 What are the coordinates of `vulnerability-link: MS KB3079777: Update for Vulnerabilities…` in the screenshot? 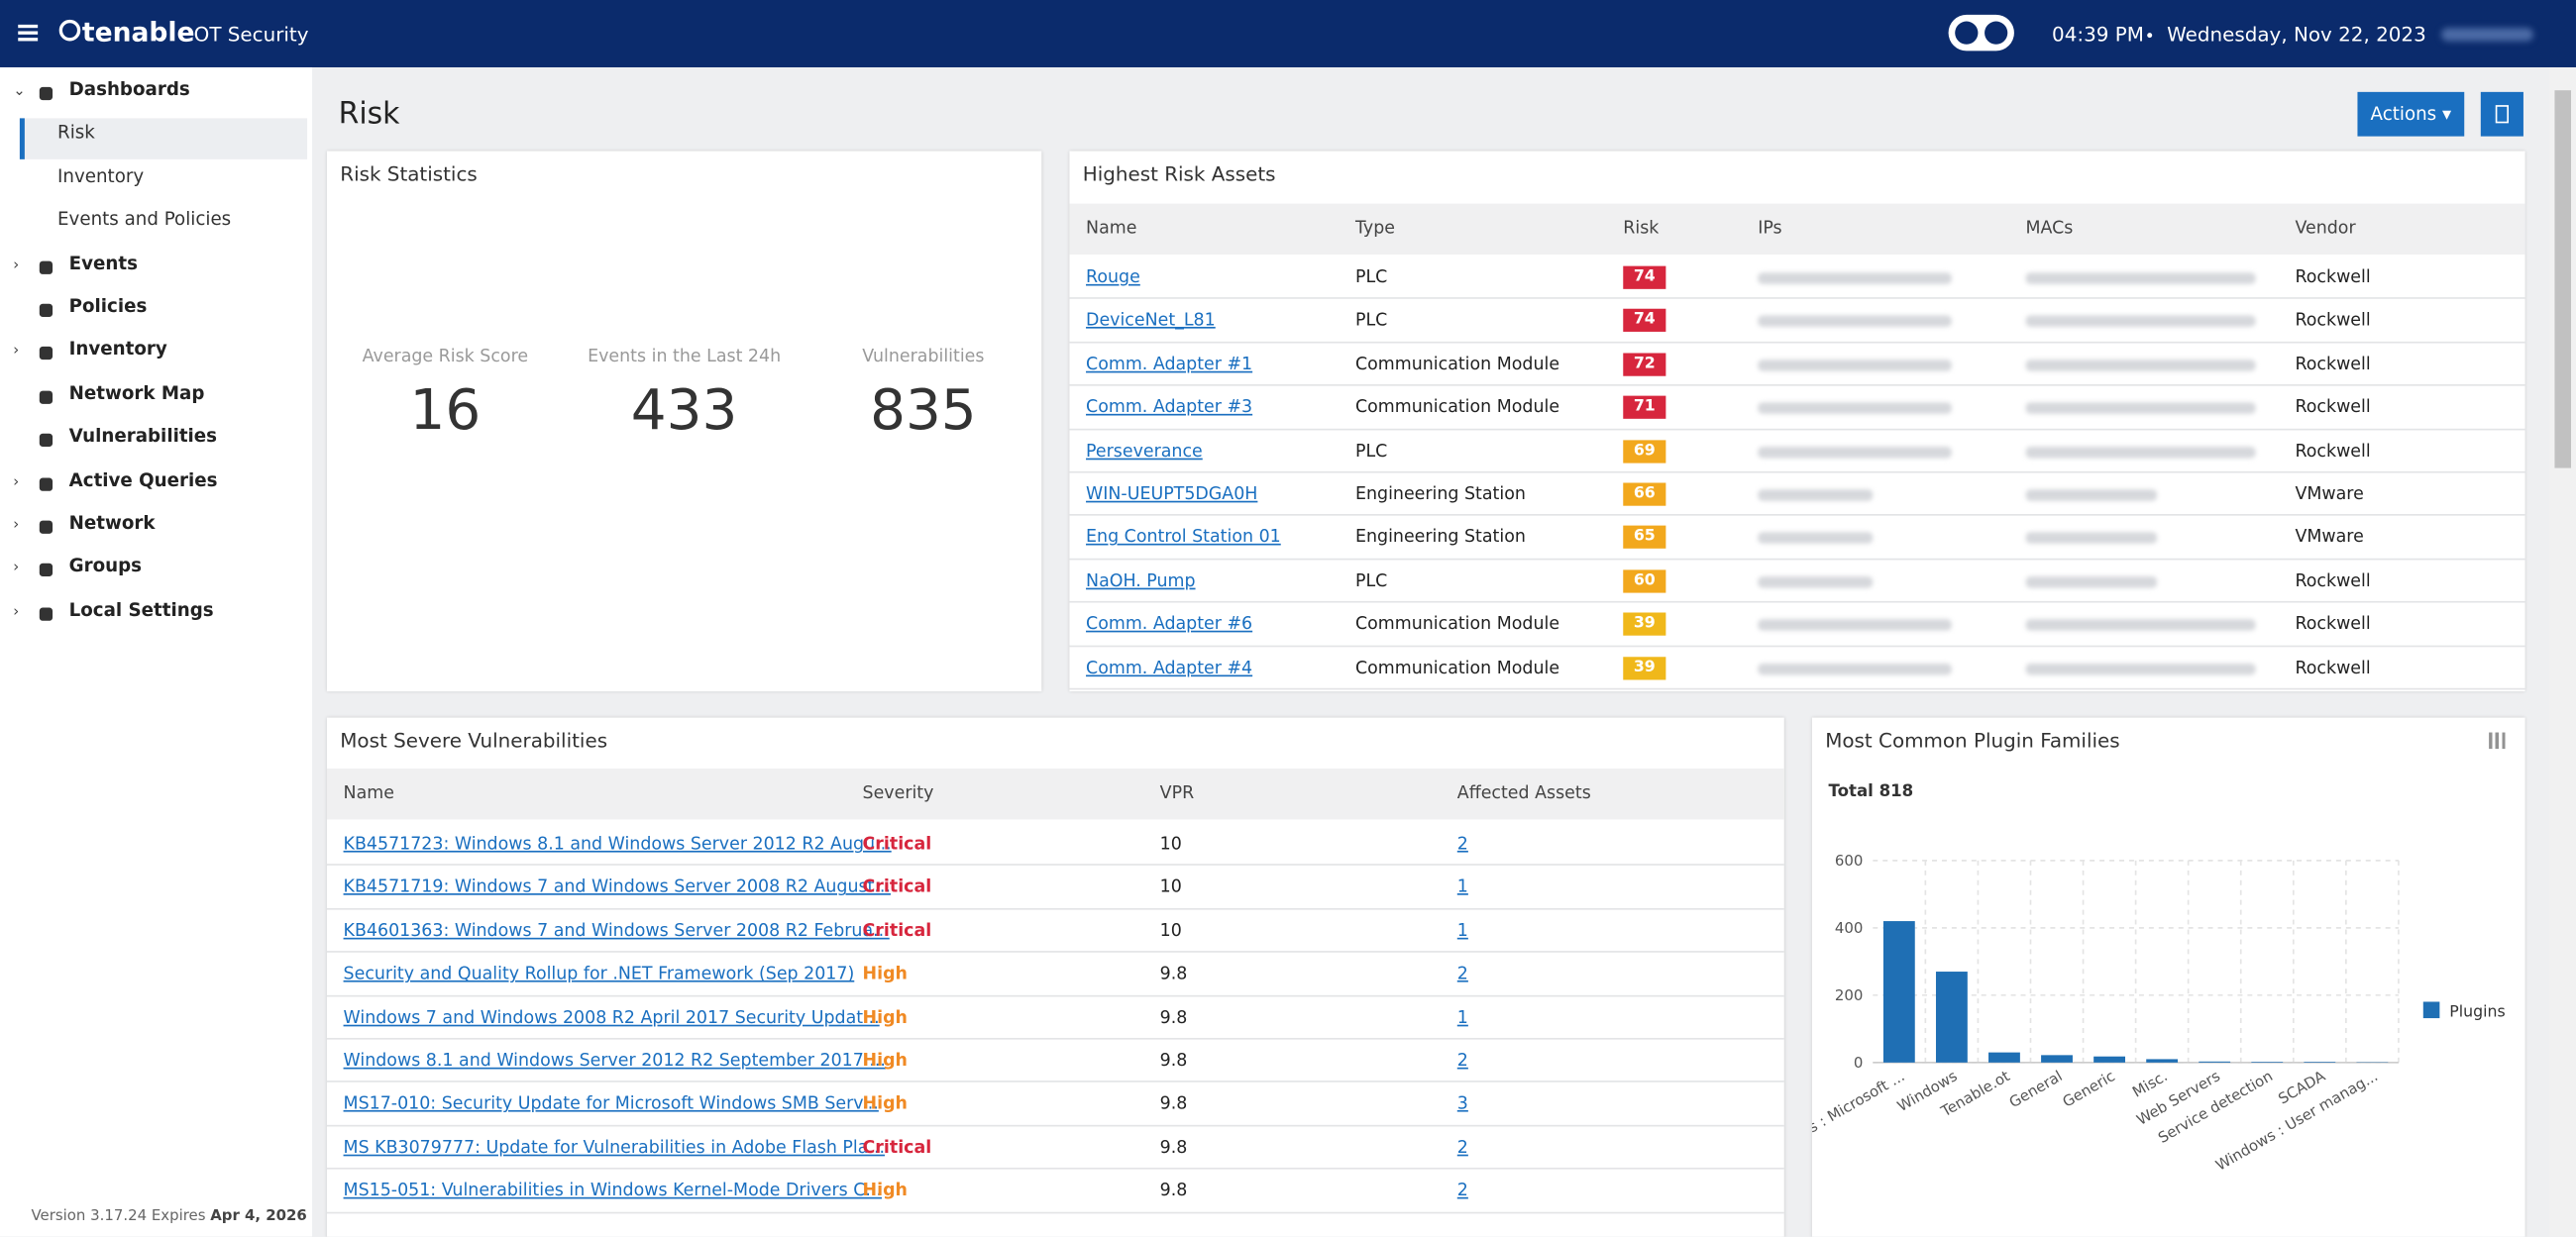 It's located at (614, 1147).